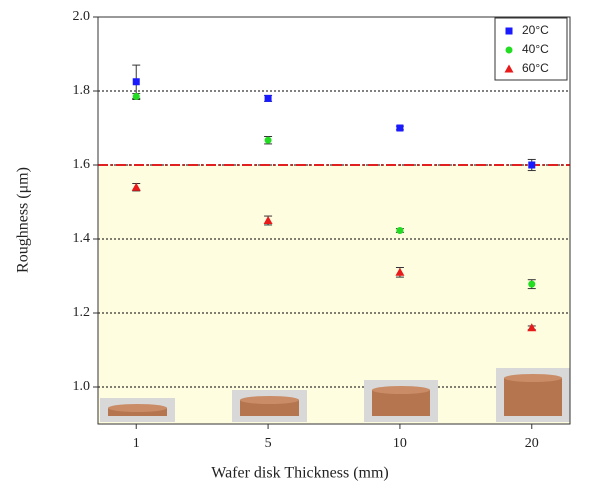  Describe the element at coordinates (400, 443) in the screenshot. I see `x-tick-label: 10` at that location.